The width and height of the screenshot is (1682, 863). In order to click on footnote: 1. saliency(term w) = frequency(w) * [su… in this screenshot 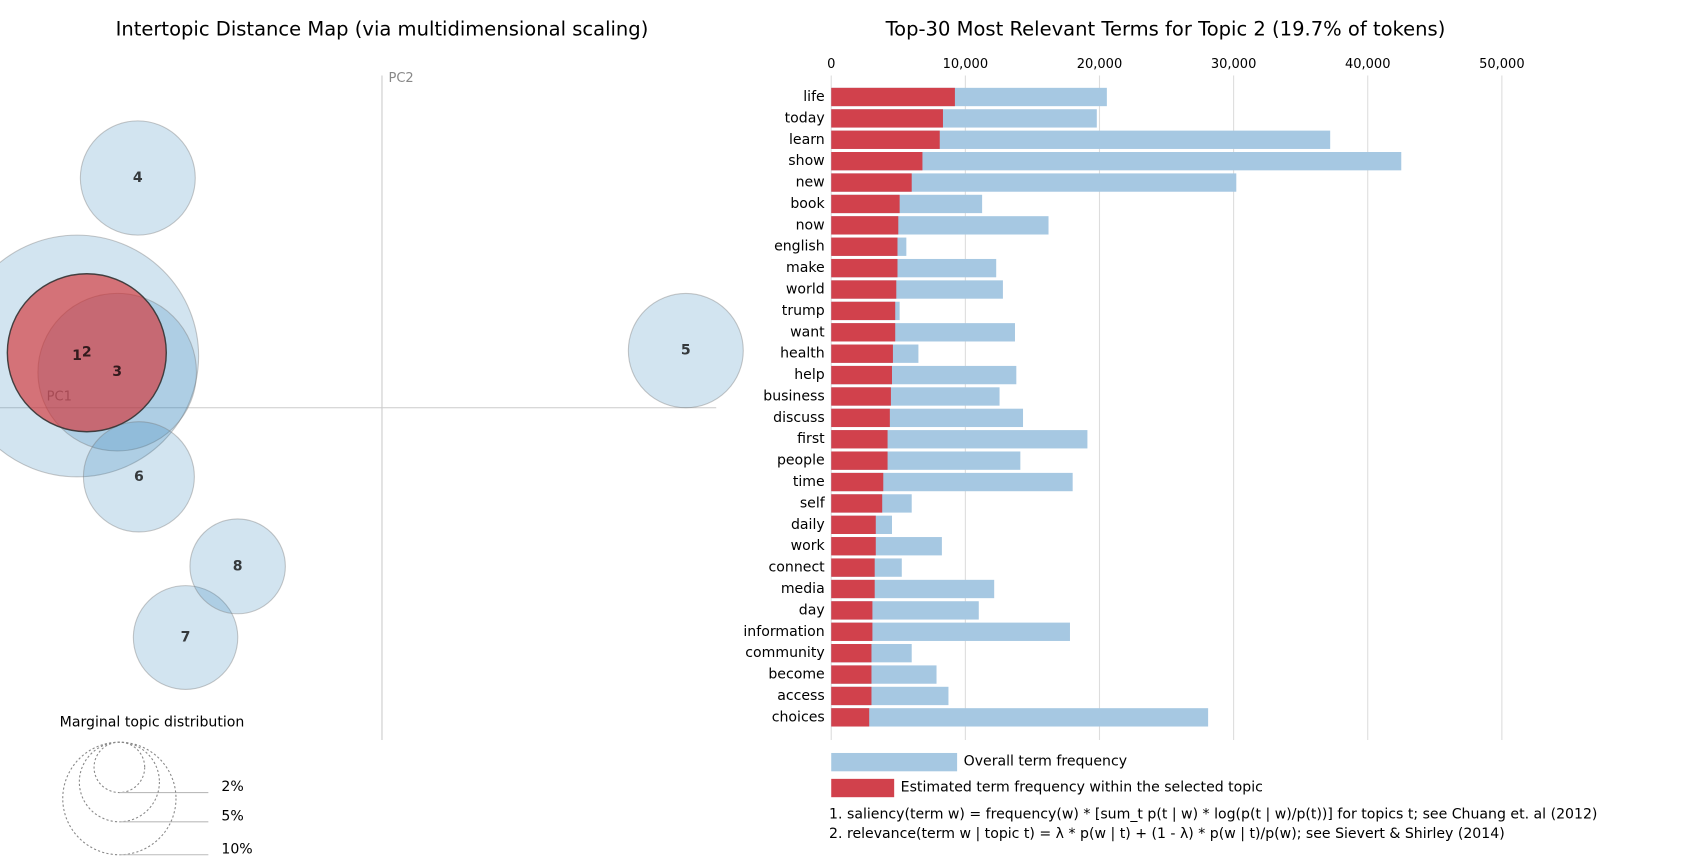, I will do `click(1213, 814)`.